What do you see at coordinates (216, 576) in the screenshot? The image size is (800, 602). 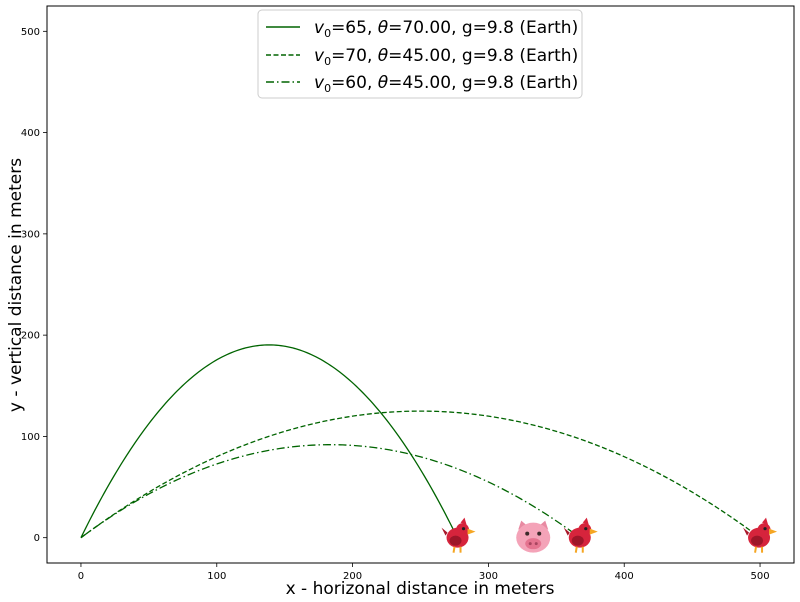 I see `x-tick-label: 100` at bounding box center [216, 576].